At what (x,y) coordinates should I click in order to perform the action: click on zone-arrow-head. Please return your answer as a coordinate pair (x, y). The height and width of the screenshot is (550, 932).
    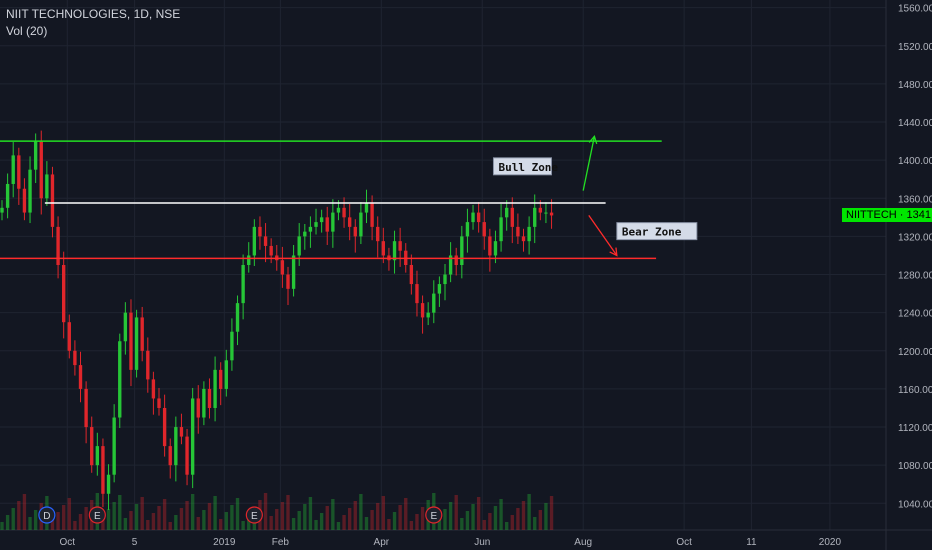
    Looking at the image, I should click on (593, 139).